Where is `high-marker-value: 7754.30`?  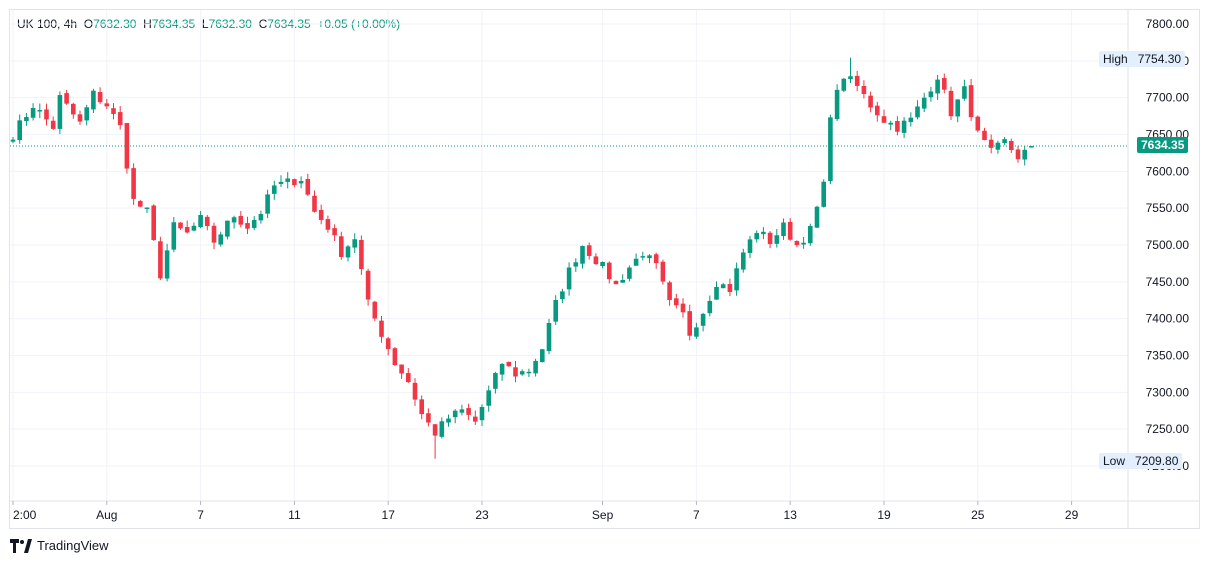
high-marker-value: 7754.30 is located at coordinates (1159, 59).